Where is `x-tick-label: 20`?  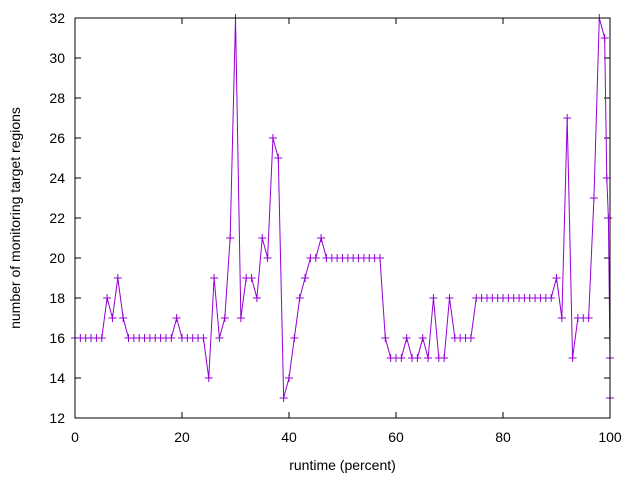
x-tick-label: 20 is located at coordinates (182, 437).